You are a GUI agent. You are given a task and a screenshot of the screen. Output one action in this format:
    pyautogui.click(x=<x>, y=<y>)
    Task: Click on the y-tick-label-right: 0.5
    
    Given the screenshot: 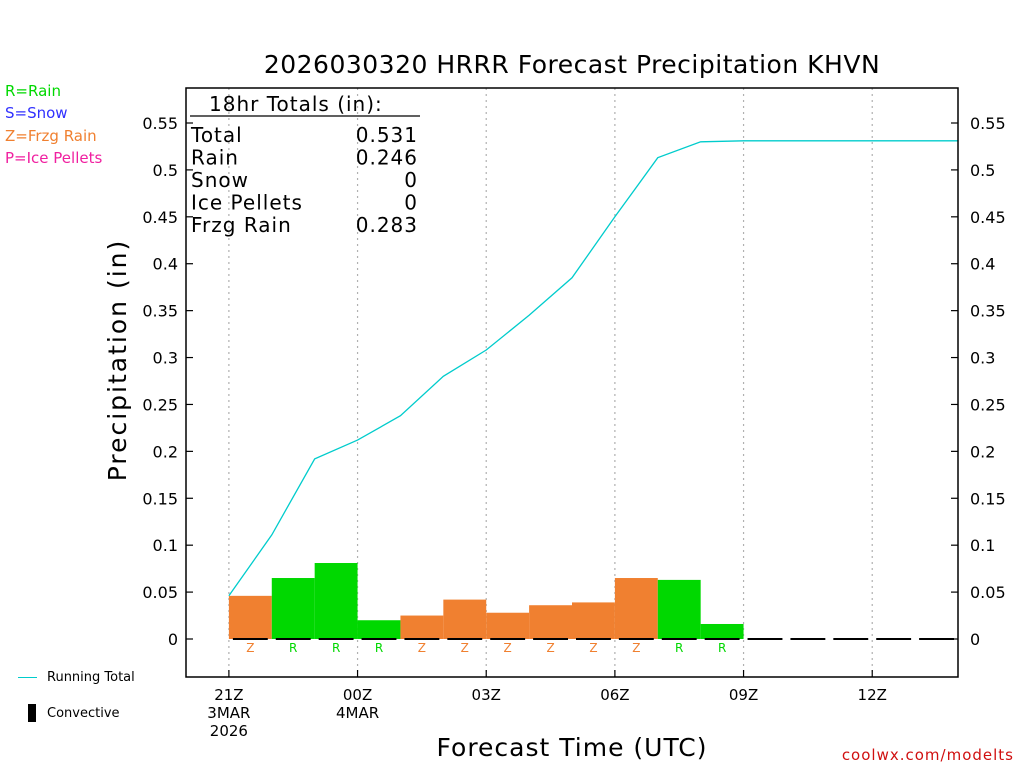 What is the action you would take?
    pyautogui.click(x=982, y=170)
    